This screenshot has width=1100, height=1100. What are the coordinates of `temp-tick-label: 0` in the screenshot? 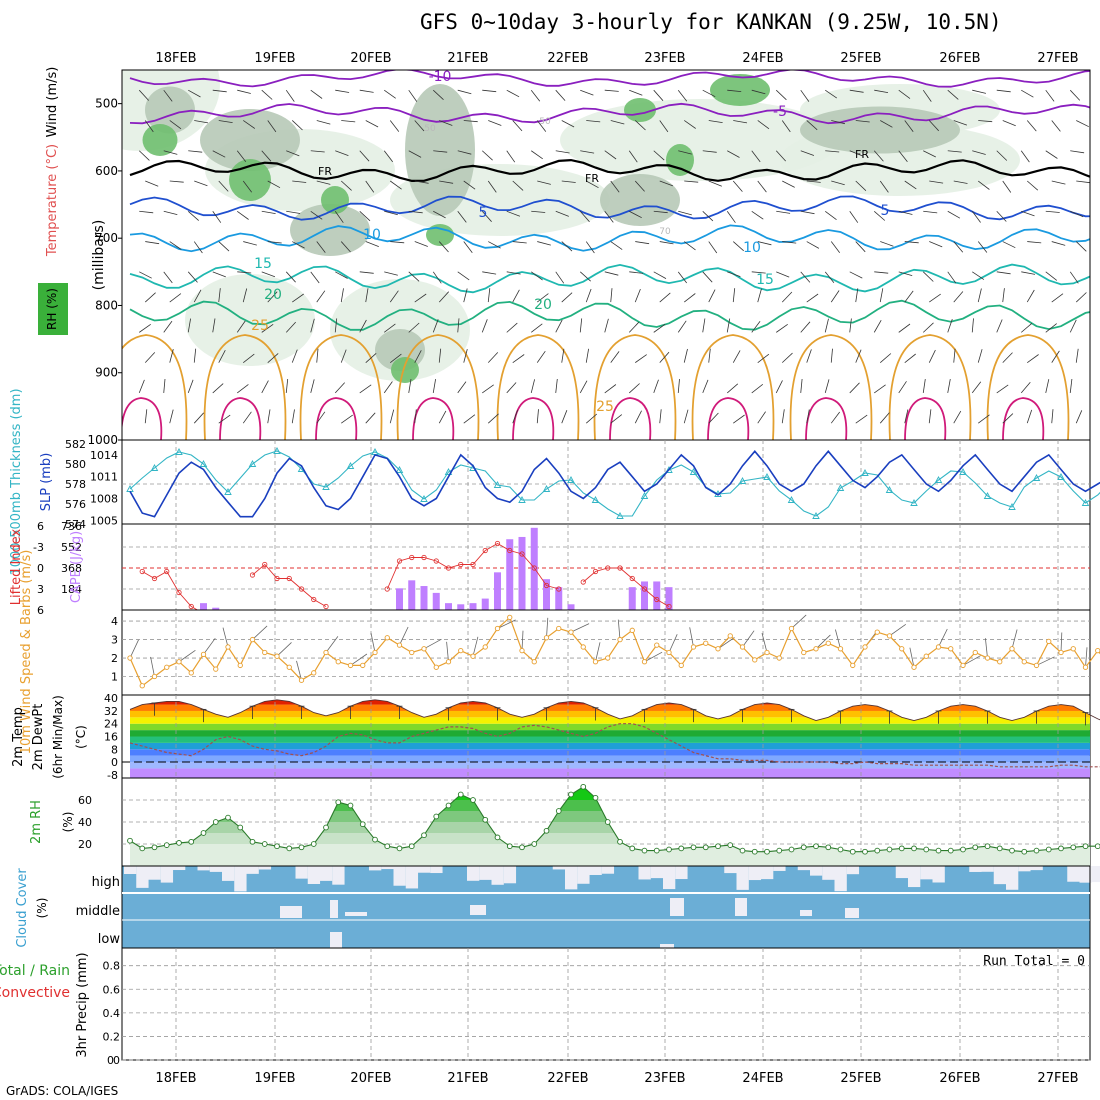 It's located at (114, 762).